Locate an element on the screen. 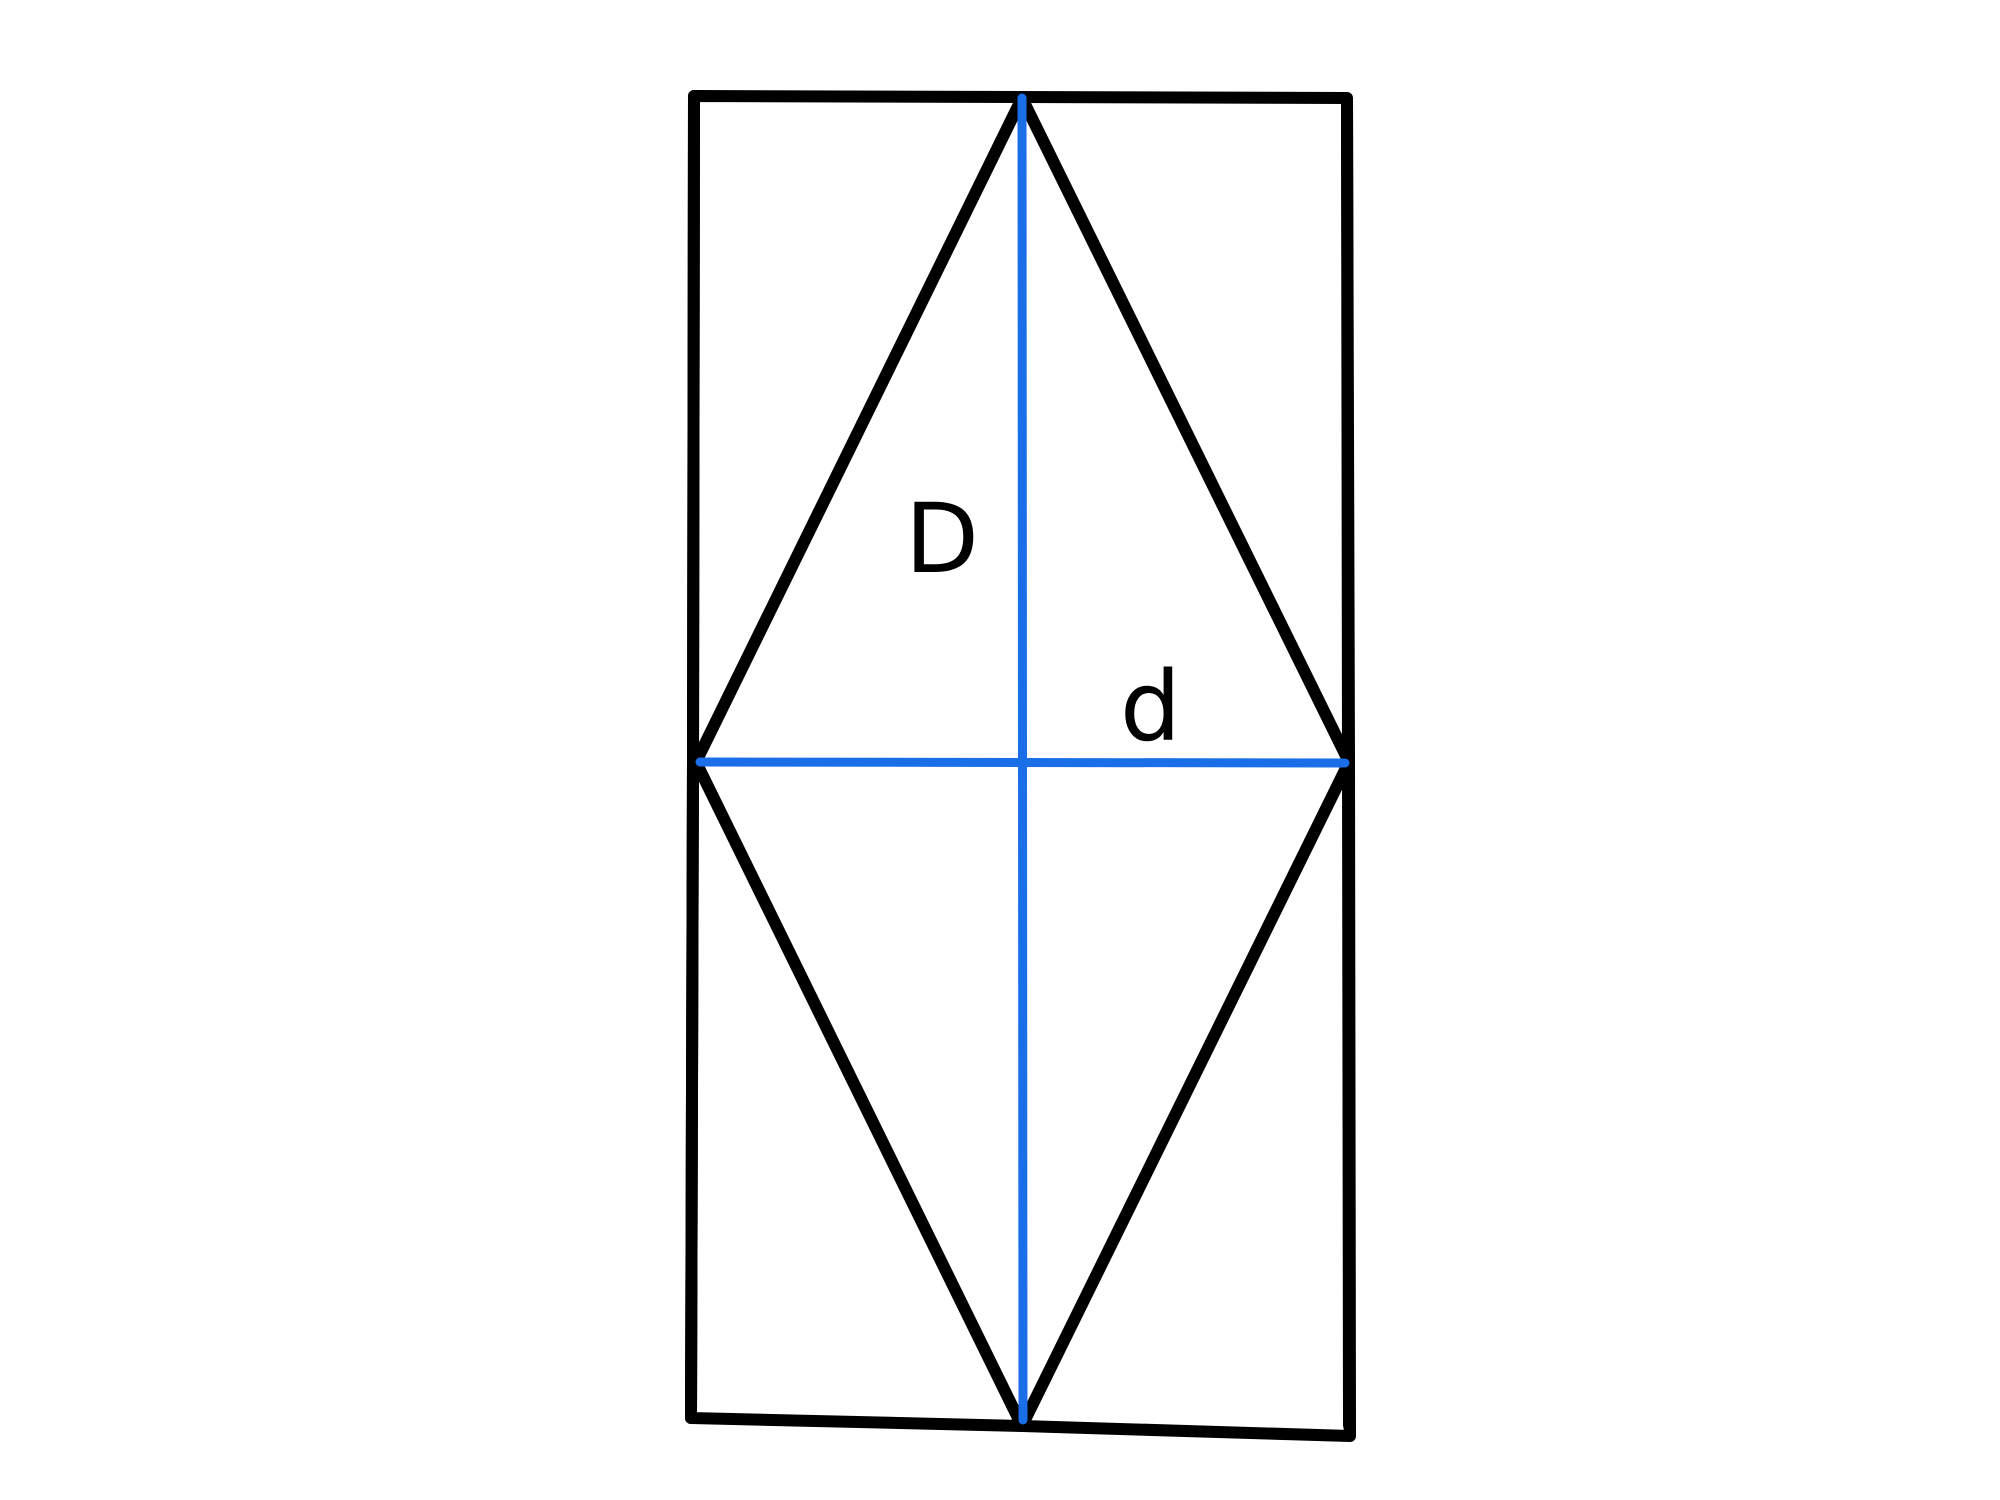  short-diagonal-line is located at coordinates (1022, 762).